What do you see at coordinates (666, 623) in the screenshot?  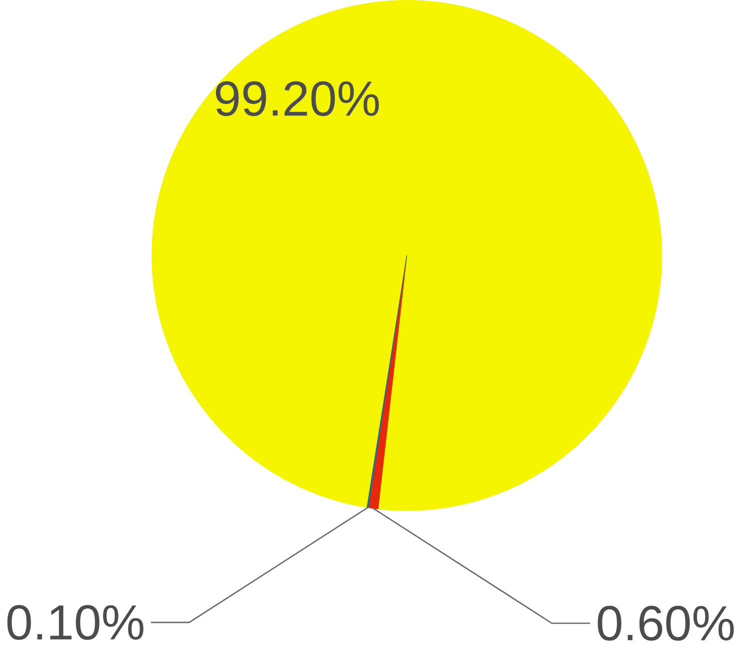 I see `data-label: 0.60%` at bounding box center [666, 623].